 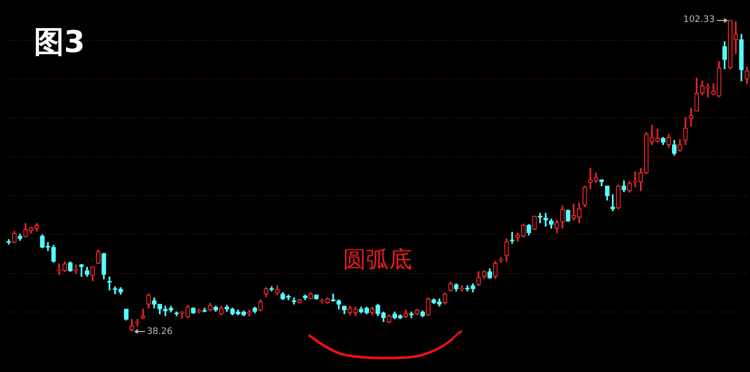 I want to click on annotation: 圆弧底, so click(x=377, y=260).